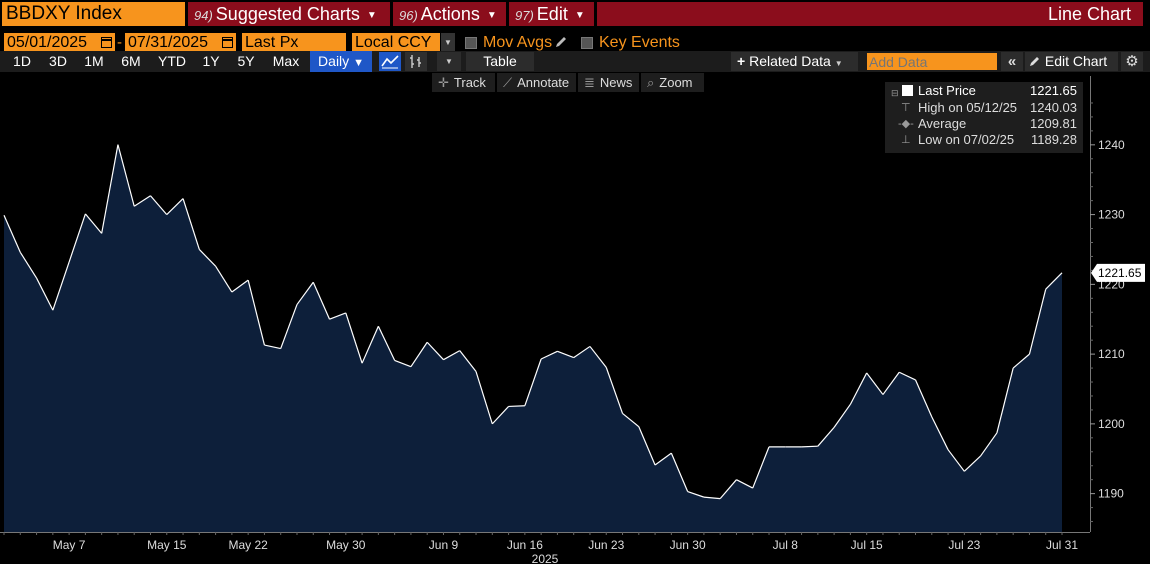 This screenshot has width=1150, height=564. What do you see at coordinates (676, 82) in the screenshot?
I see `zoom-label: Zoom` at bounding box center [676, 82].